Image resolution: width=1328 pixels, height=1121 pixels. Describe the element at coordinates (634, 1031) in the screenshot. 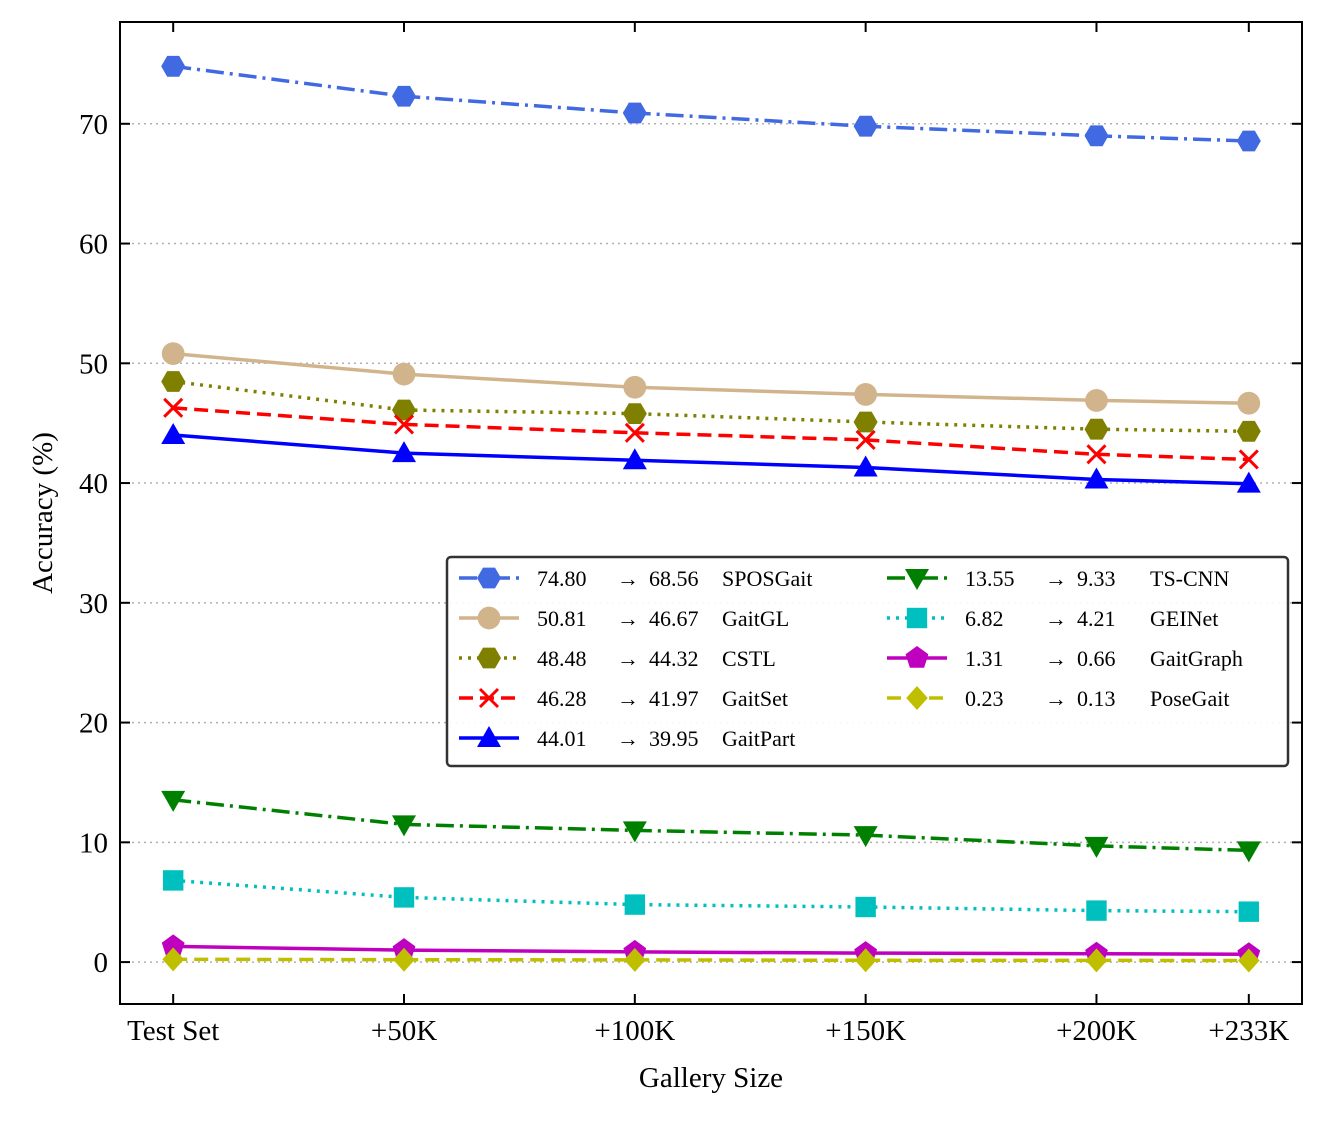

I see `x-tick-label: +100K` at that location.